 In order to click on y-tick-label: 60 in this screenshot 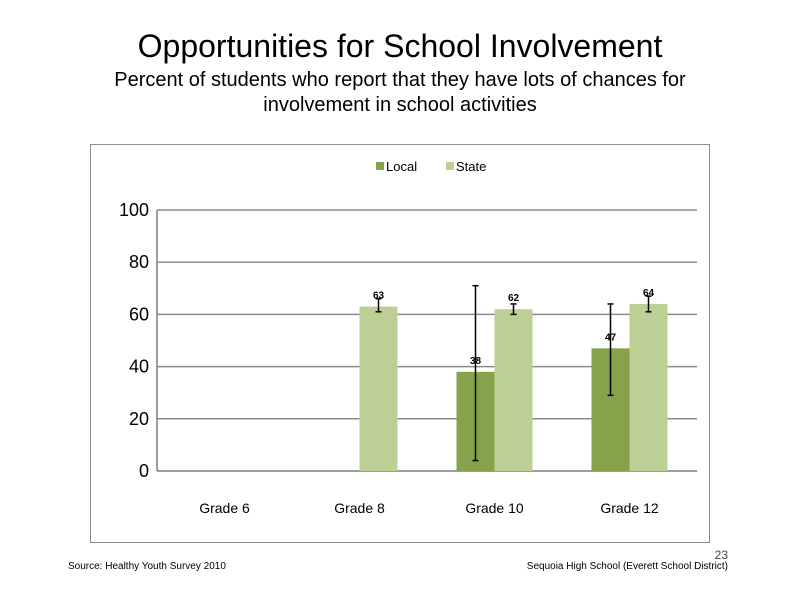, I will do `click(139, 314)`.